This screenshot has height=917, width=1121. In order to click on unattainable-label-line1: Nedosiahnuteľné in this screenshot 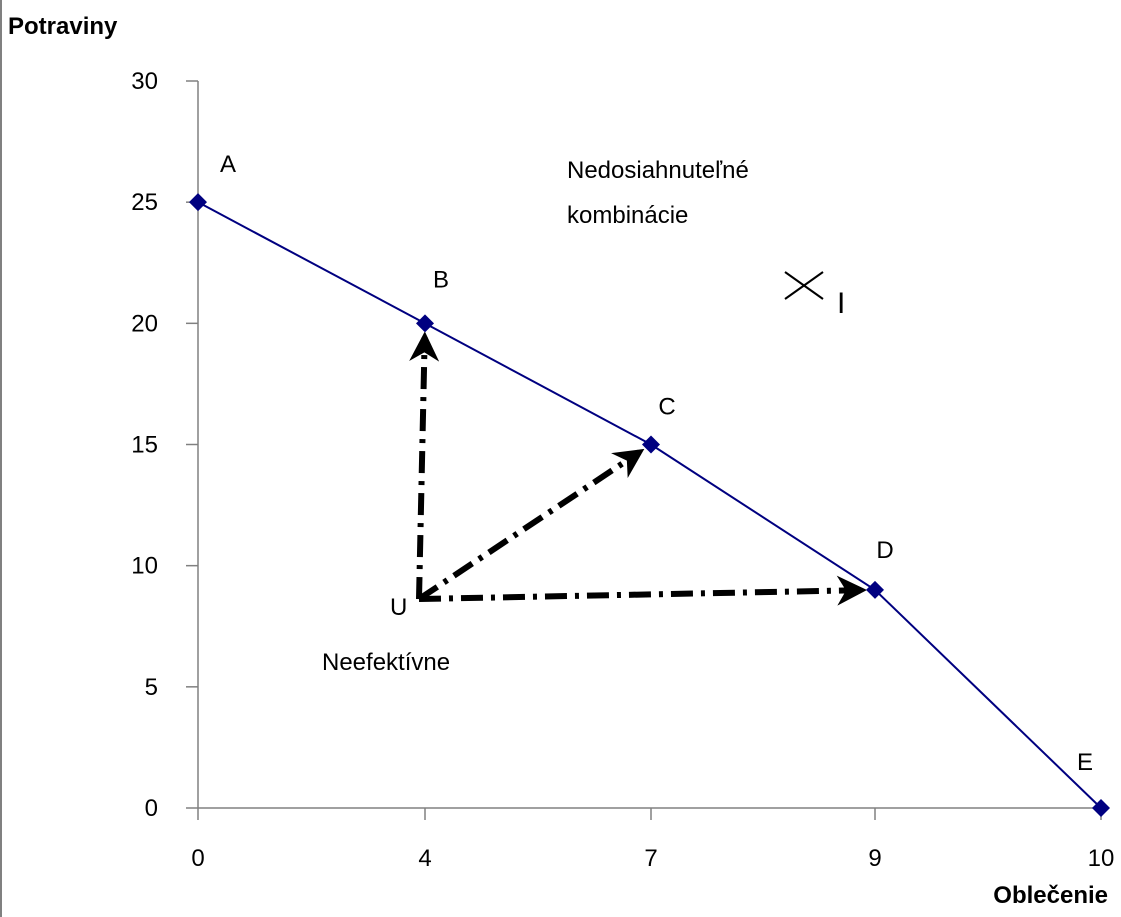, I will do `click(658, 170)`.